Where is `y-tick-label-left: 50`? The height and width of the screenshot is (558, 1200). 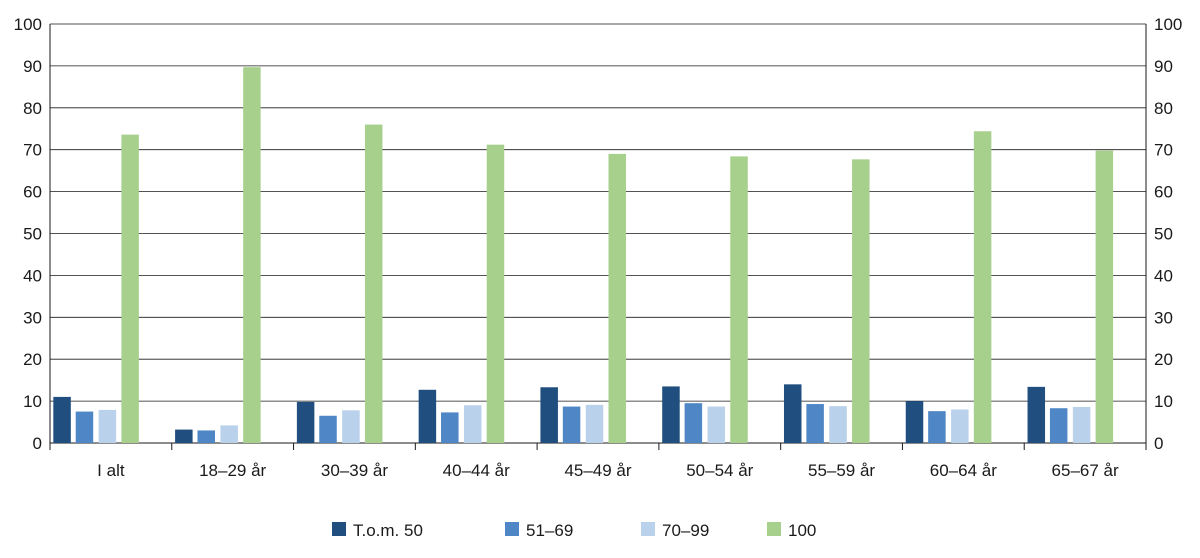 y-tick-label-left: 50 is located at coordinates (32, 234).